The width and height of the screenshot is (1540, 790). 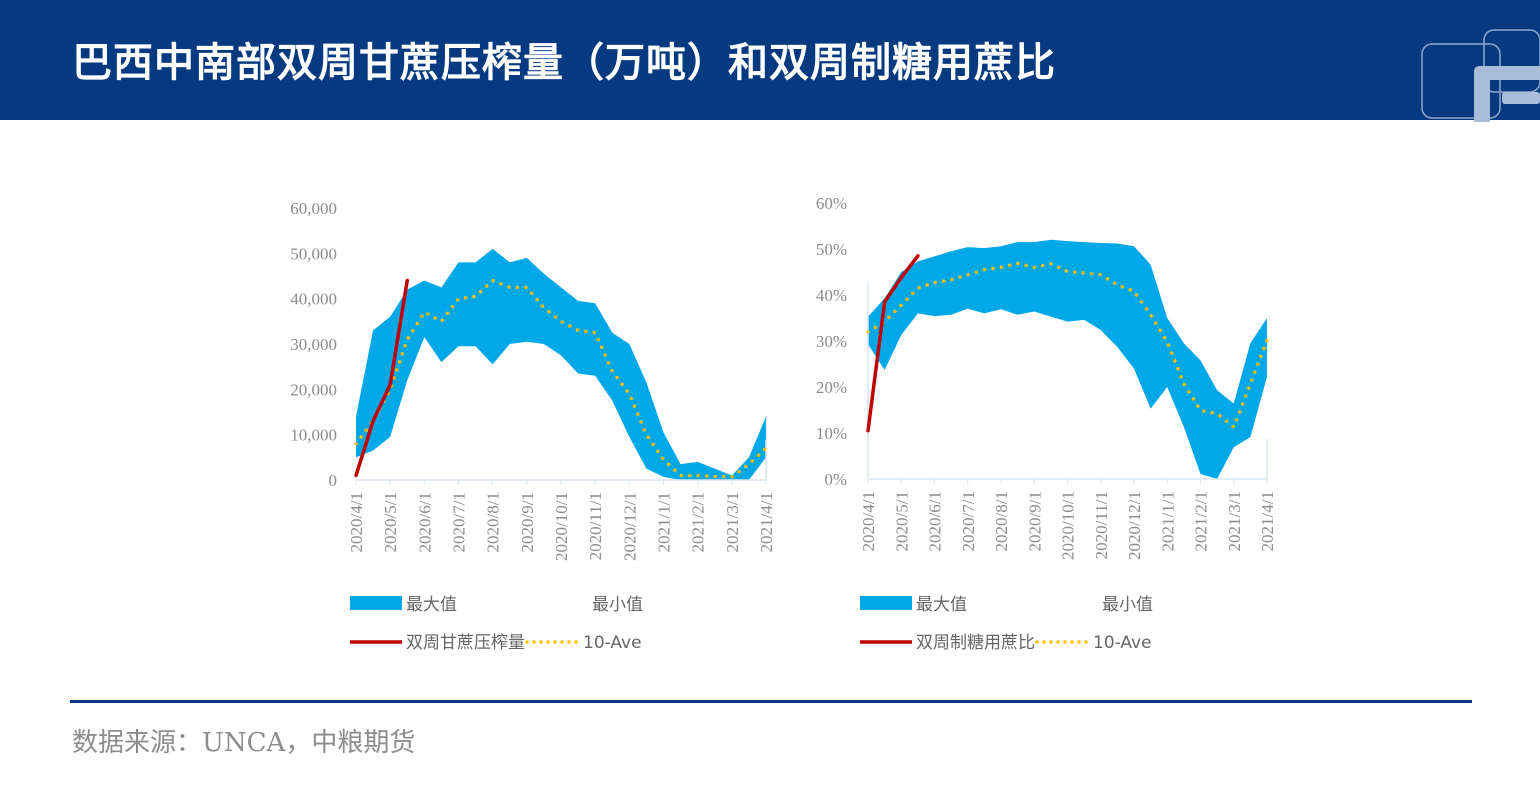 What do you see at coordinates (244, 743) in the screenshot?
I see `source-note: 数据来源：UNCA，中粮期货` at bounding box center [244, 743].